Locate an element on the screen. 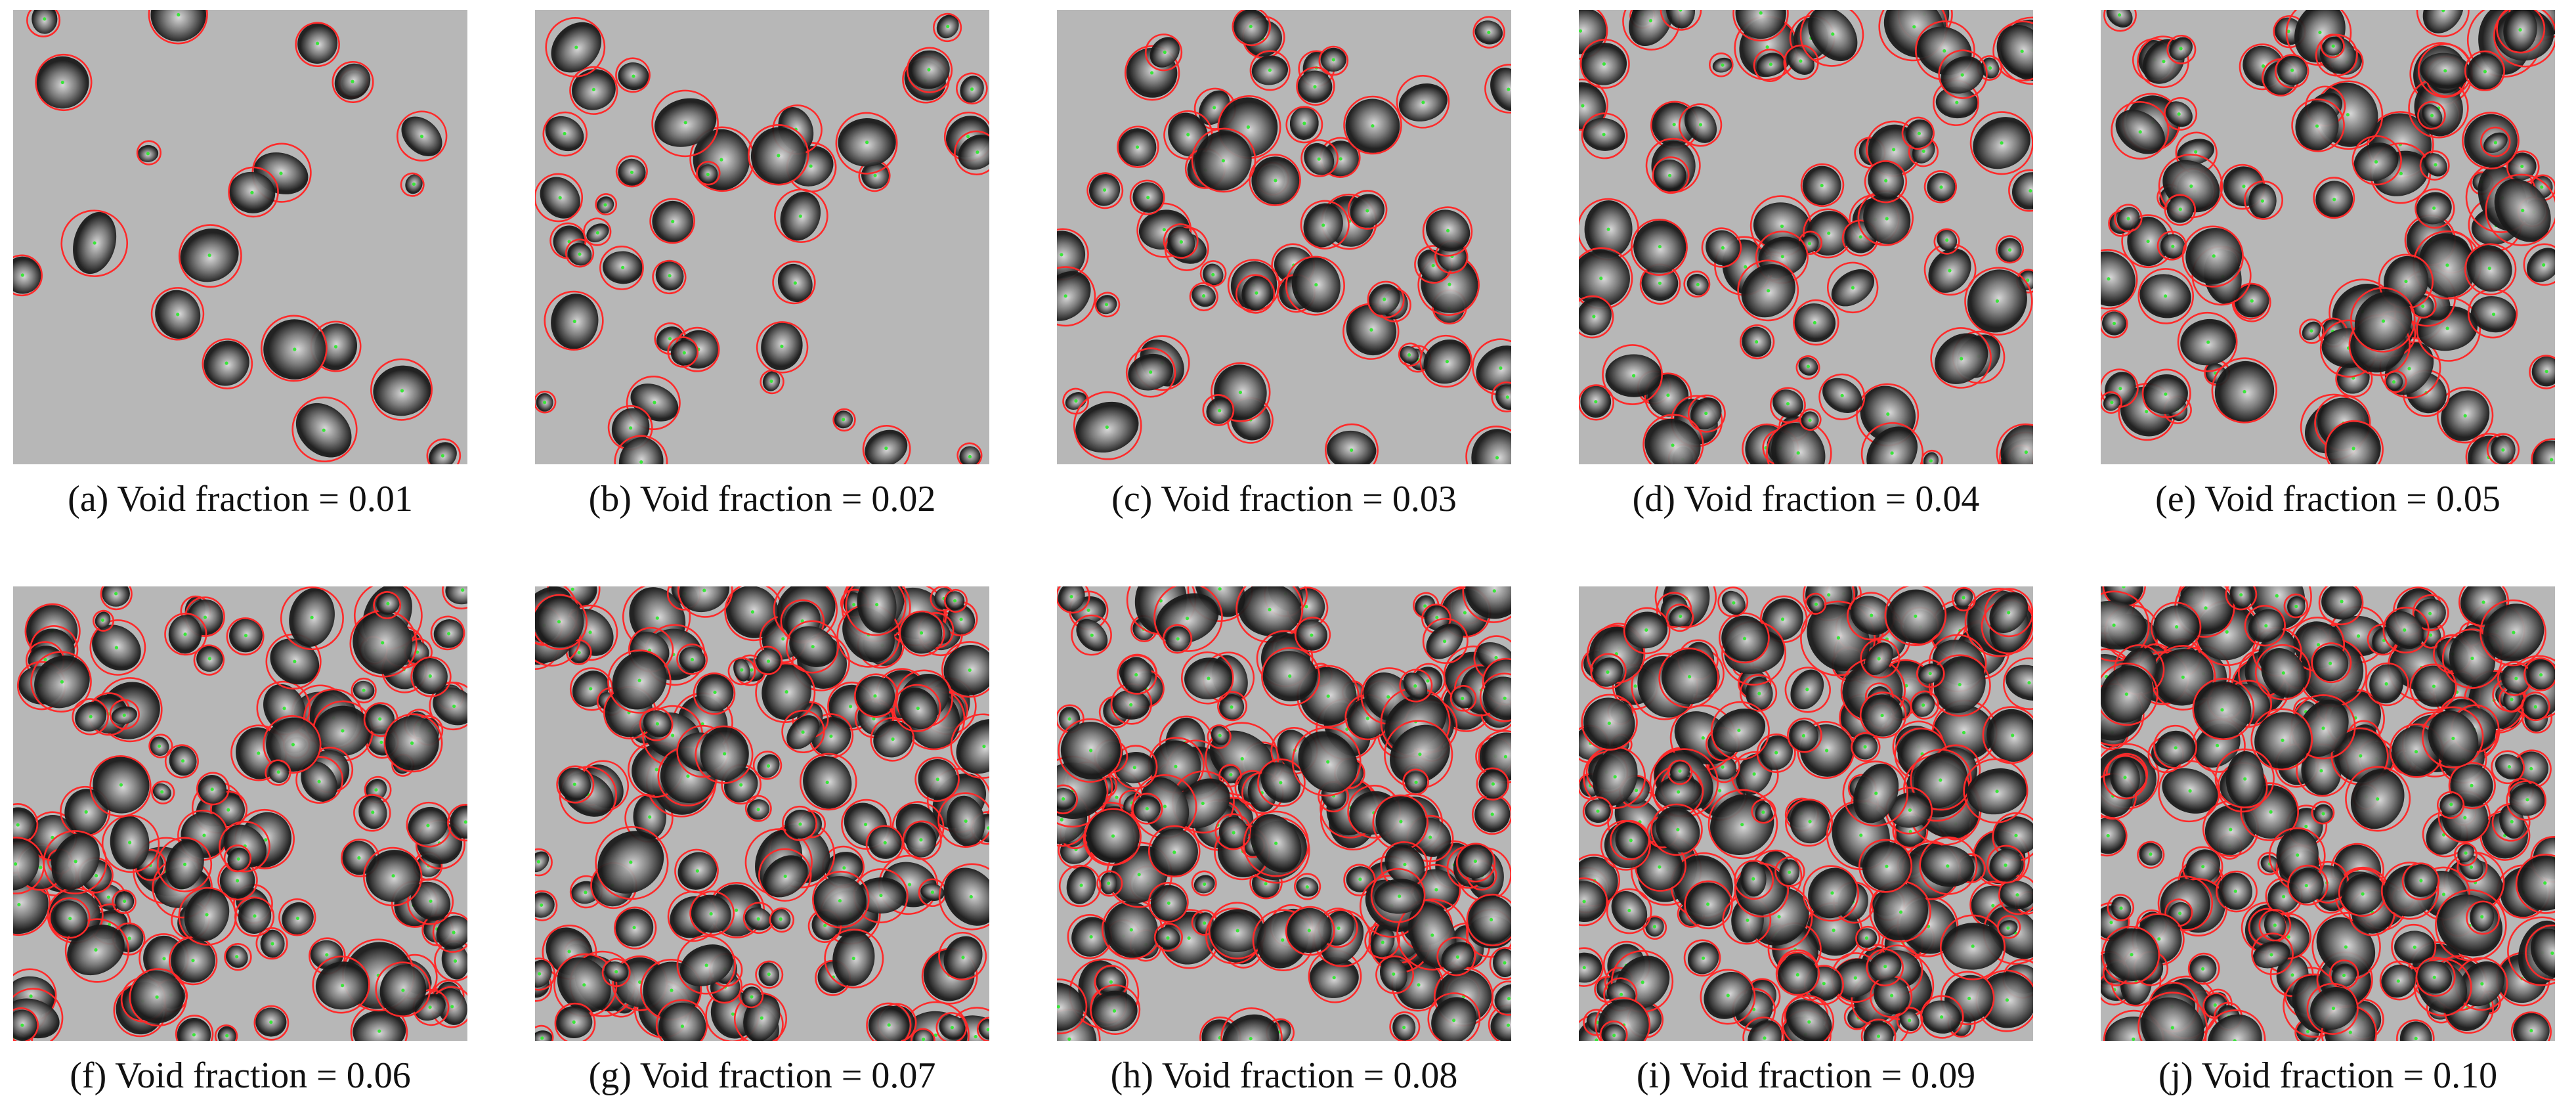  caption-f-text: Void fraction = 0.06 is located at coordinates (263, 1075).